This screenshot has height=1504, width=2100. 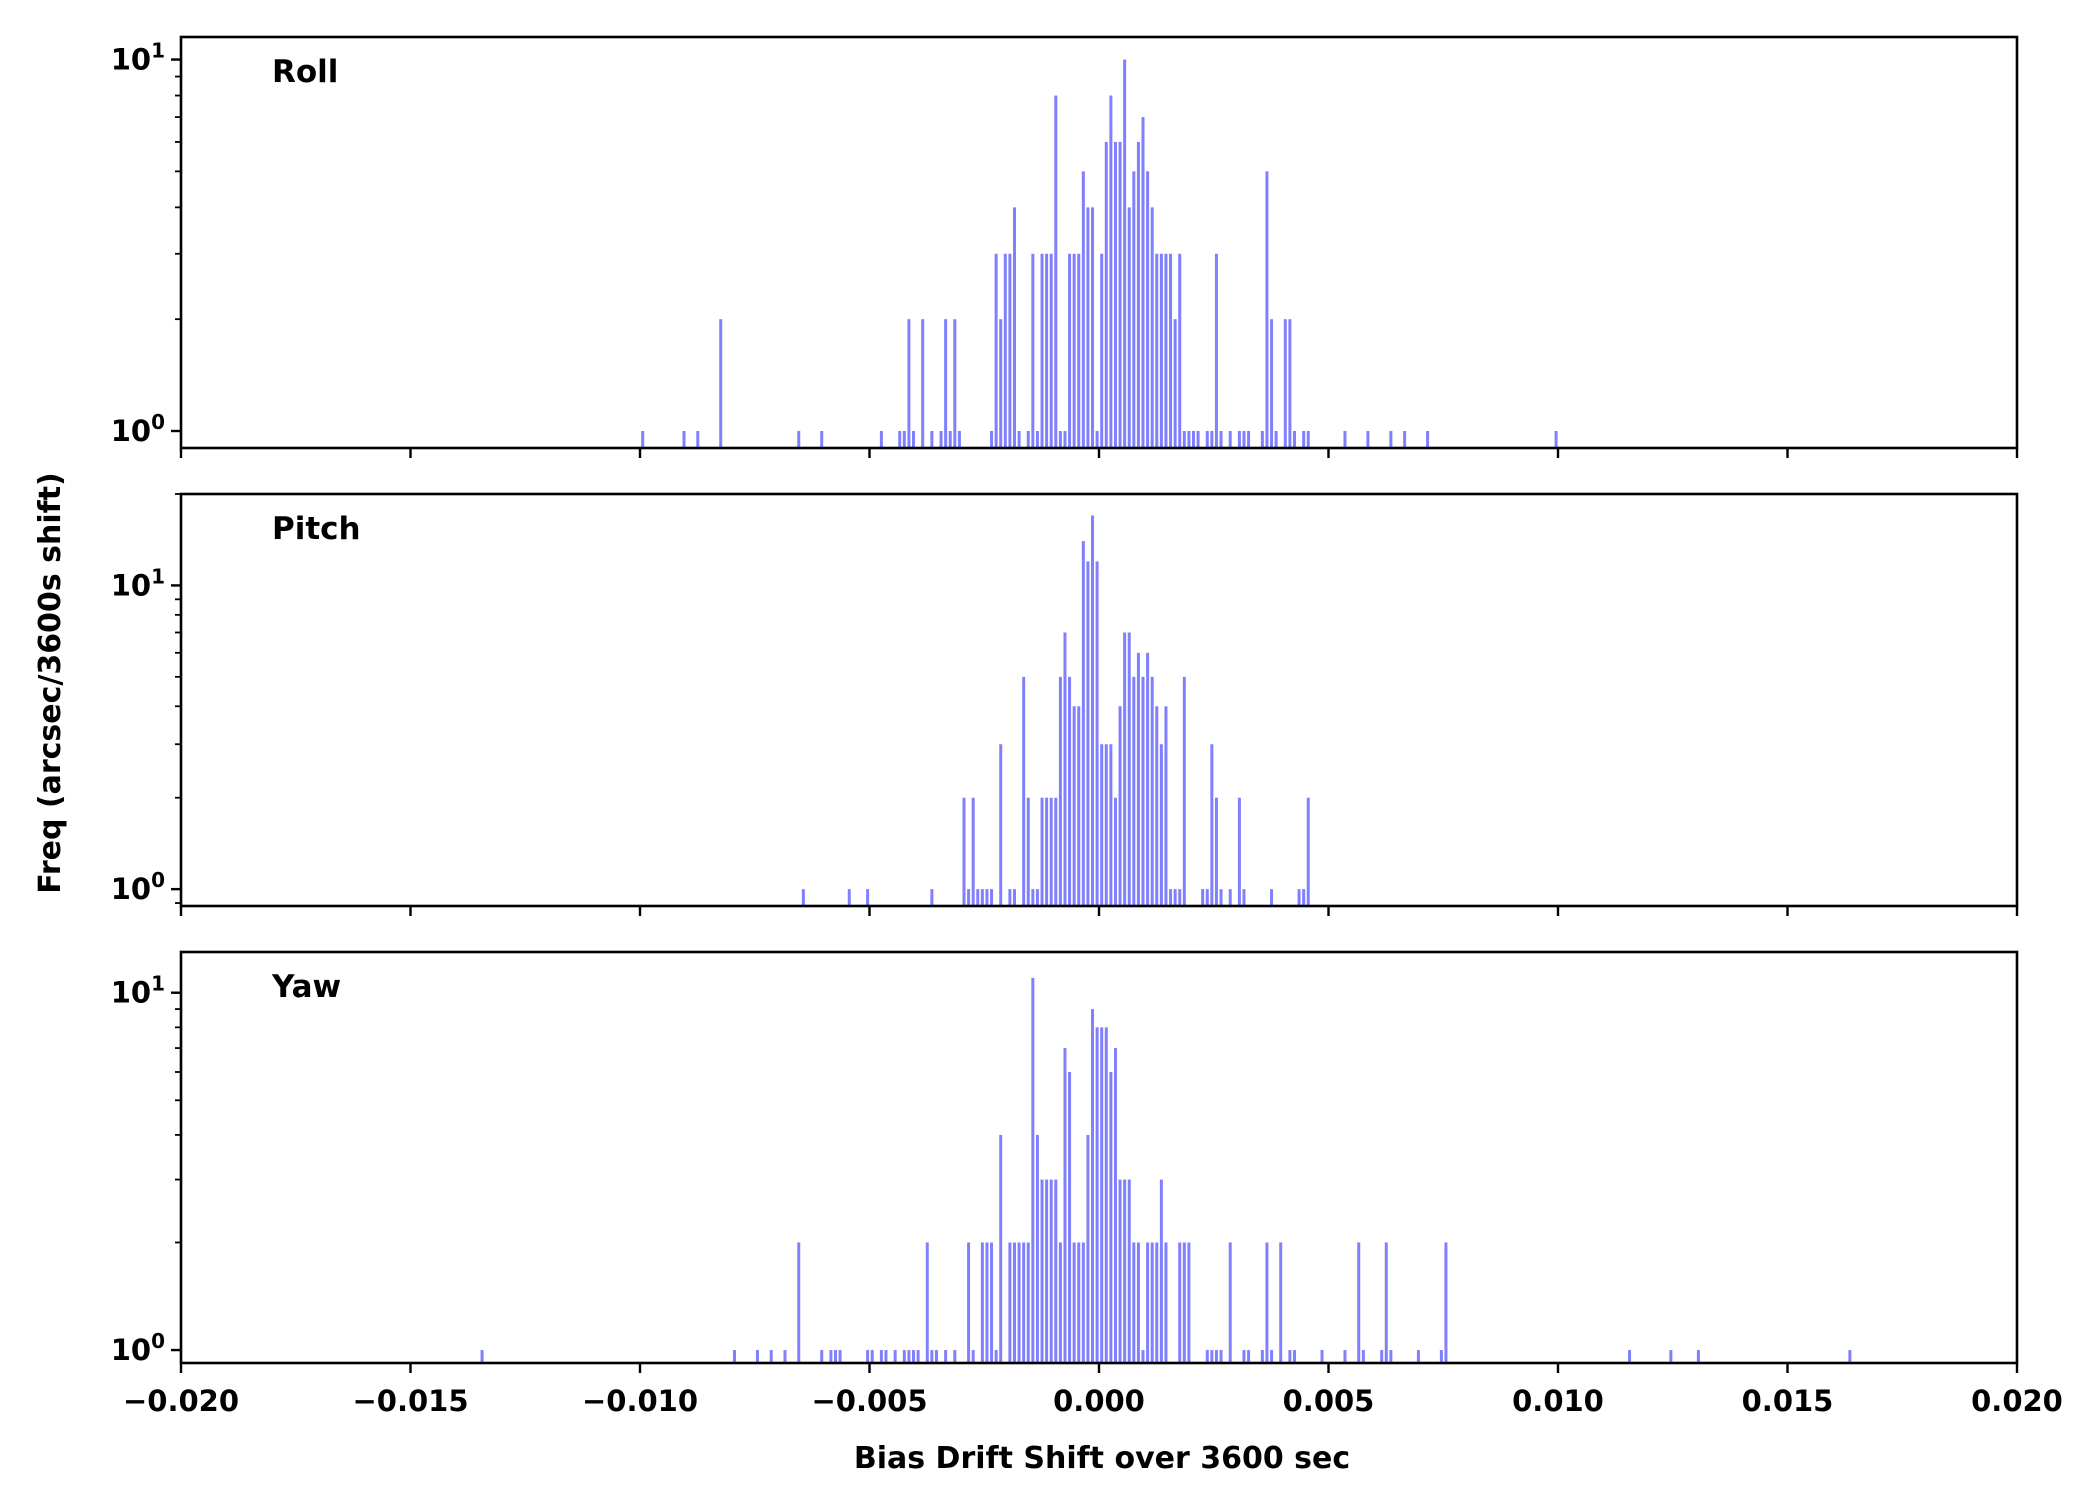 What do you see at coordinates (1102, 1458) in the screenshot?
I see `x-axis-label: Bias Drift Shift over 3600 sec` at bounding box center [1102, 1458].